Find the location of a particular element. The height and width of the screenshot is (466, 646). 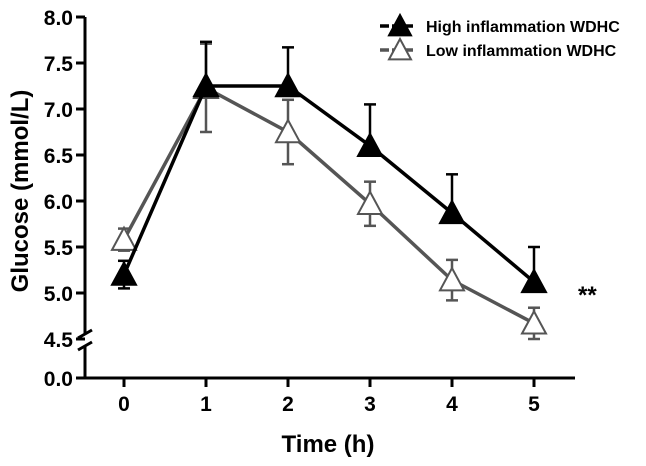

y-axis-break is located at coordinates (85, 340).